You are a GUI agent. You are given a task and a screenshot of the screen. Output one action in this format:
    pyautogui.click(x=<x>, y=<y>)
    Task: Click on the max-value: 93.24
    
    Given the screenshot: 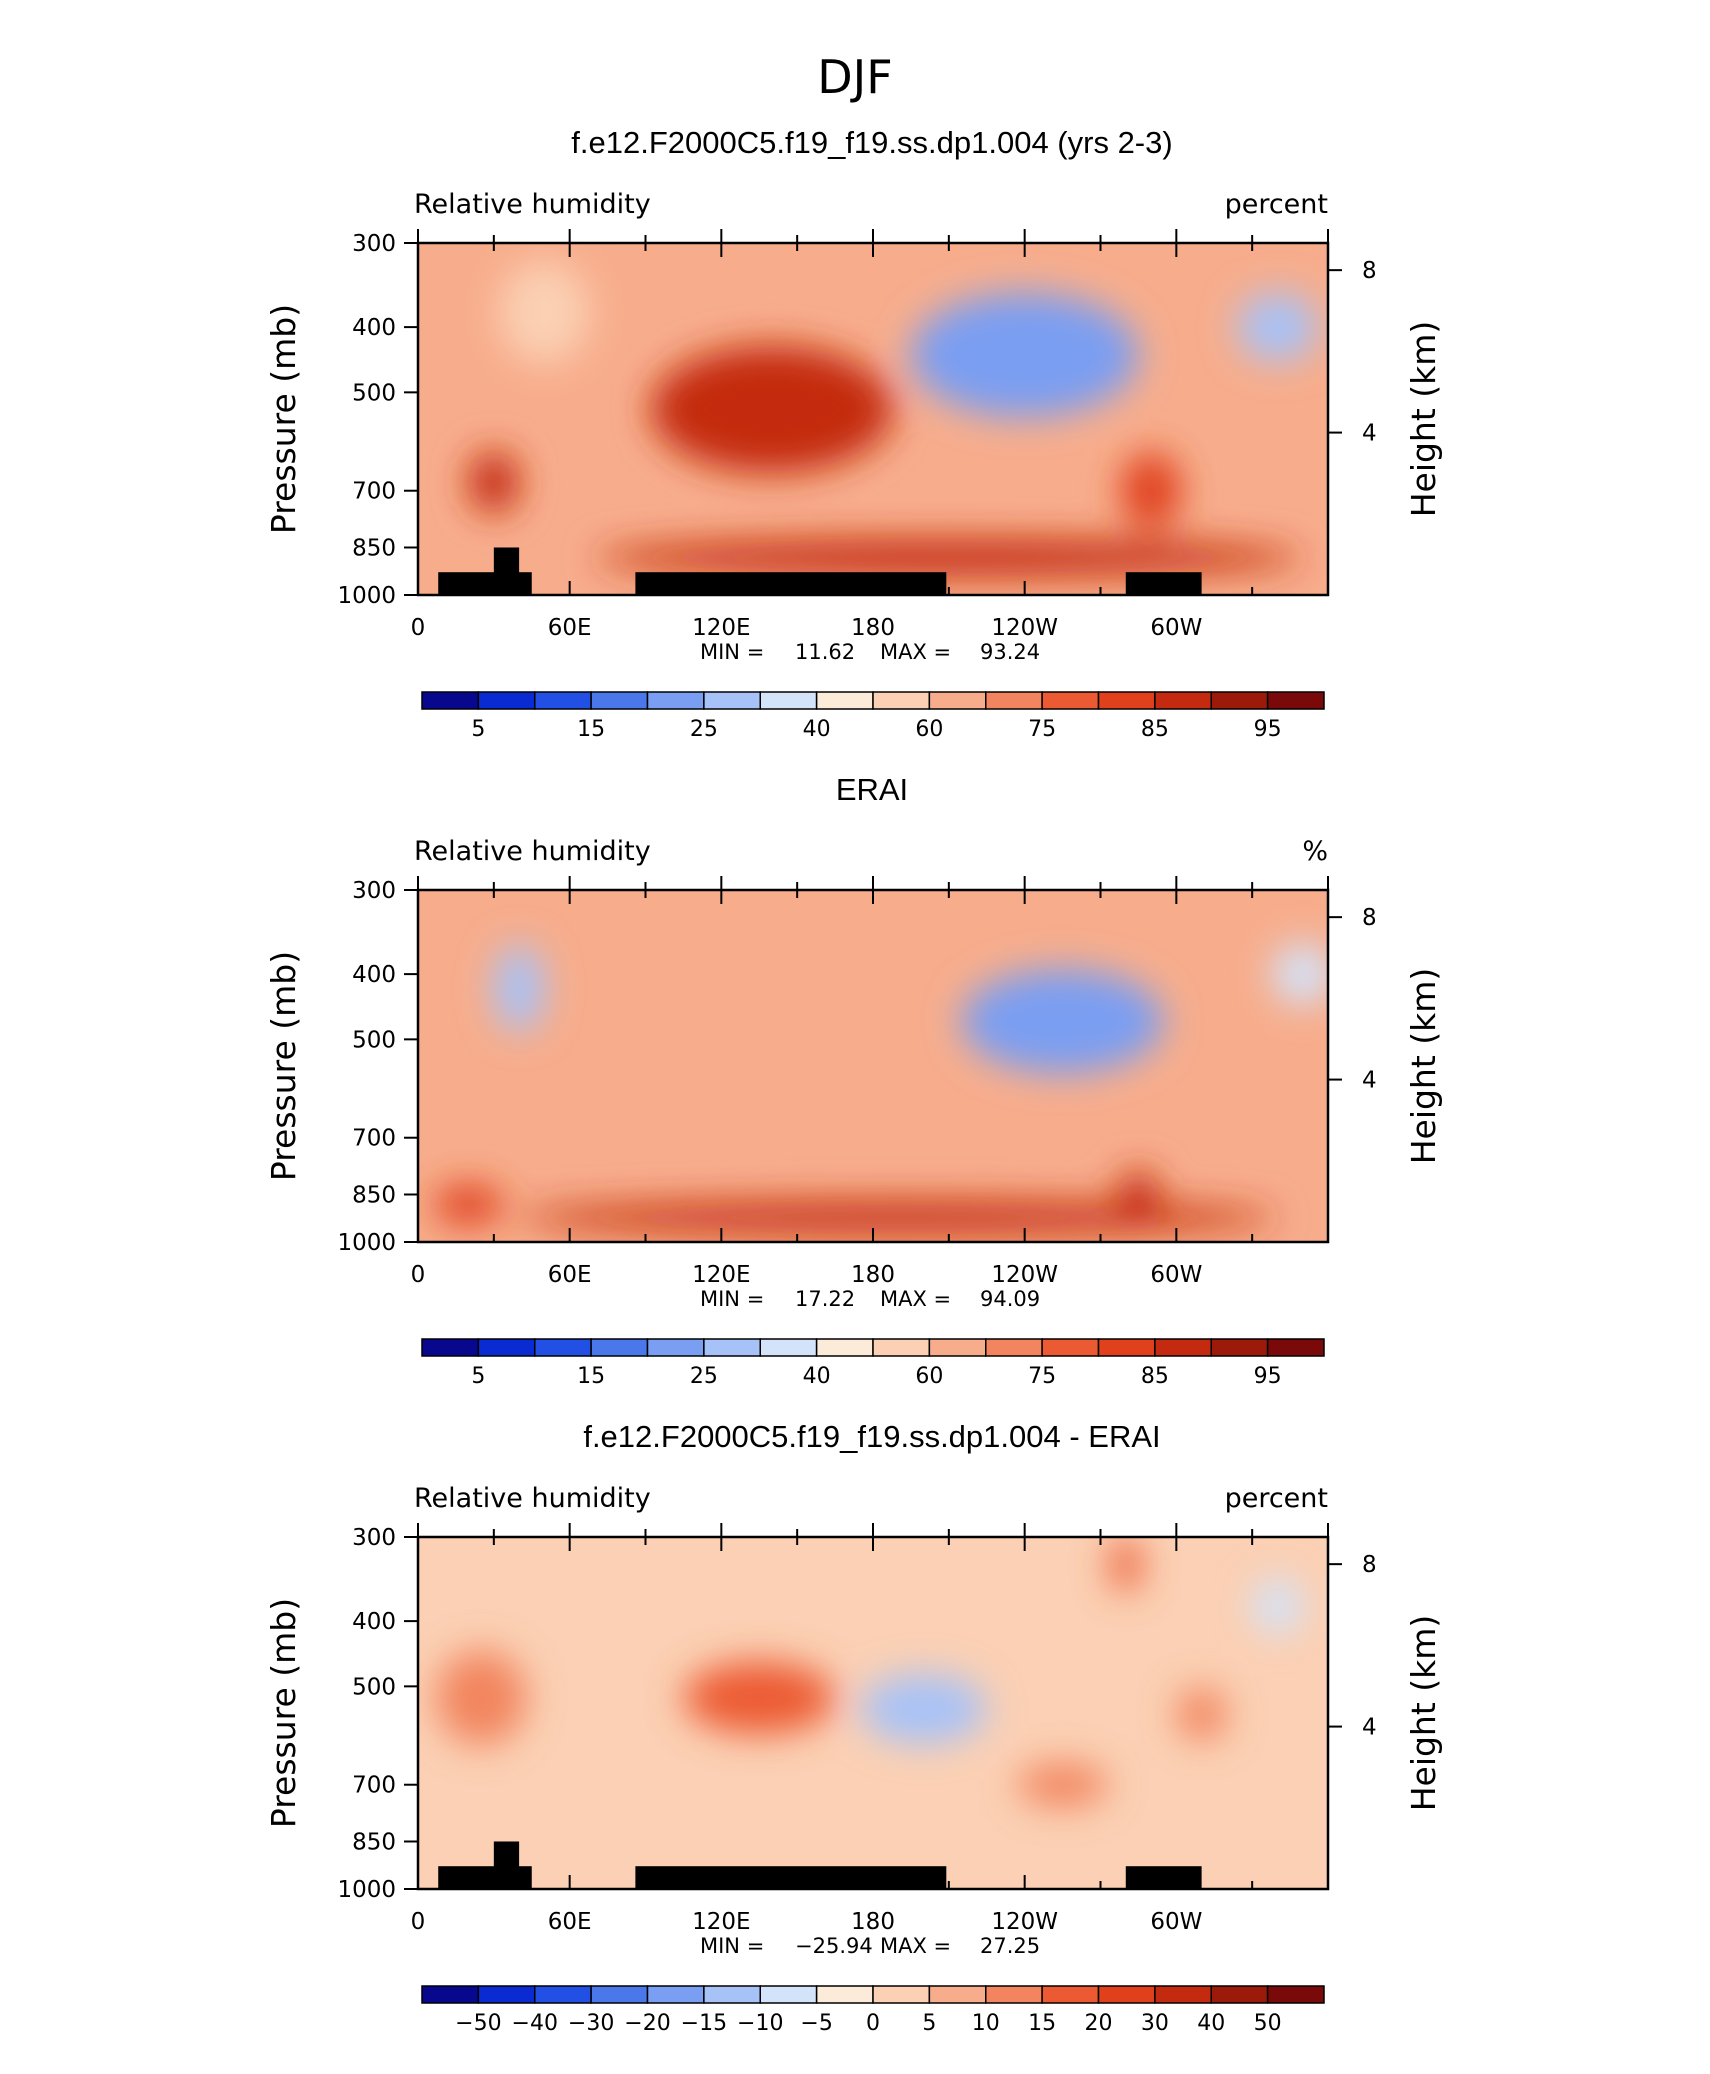 What is the action you would take?
    pyautogui.click(x=1010, y=652)
    